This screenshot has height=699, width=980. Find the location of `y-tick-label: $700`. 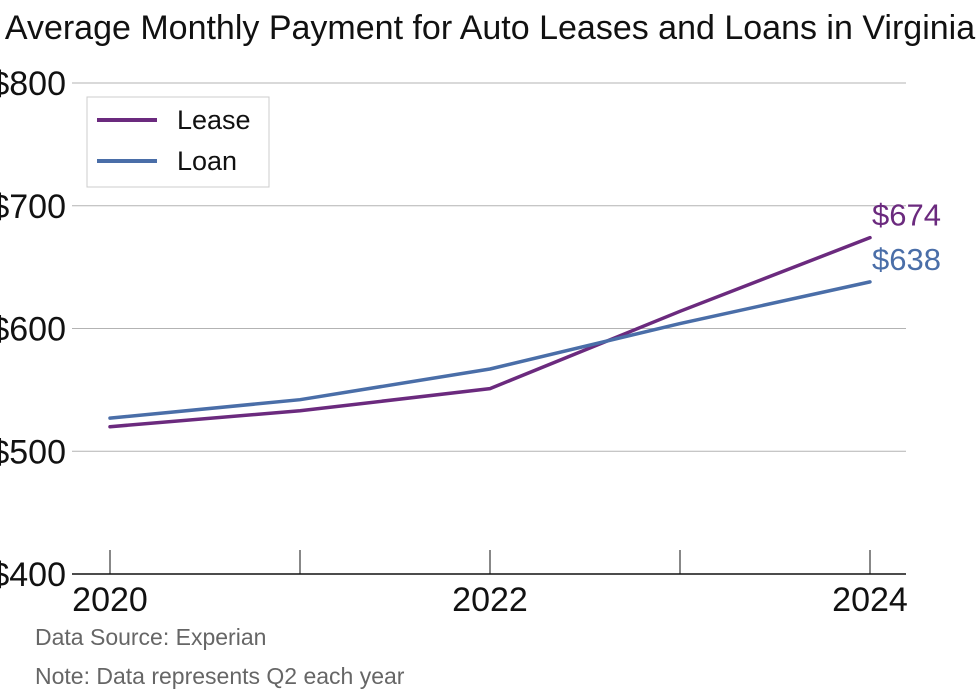

y-tick-label: $700 is located at coordinates (33, 207).